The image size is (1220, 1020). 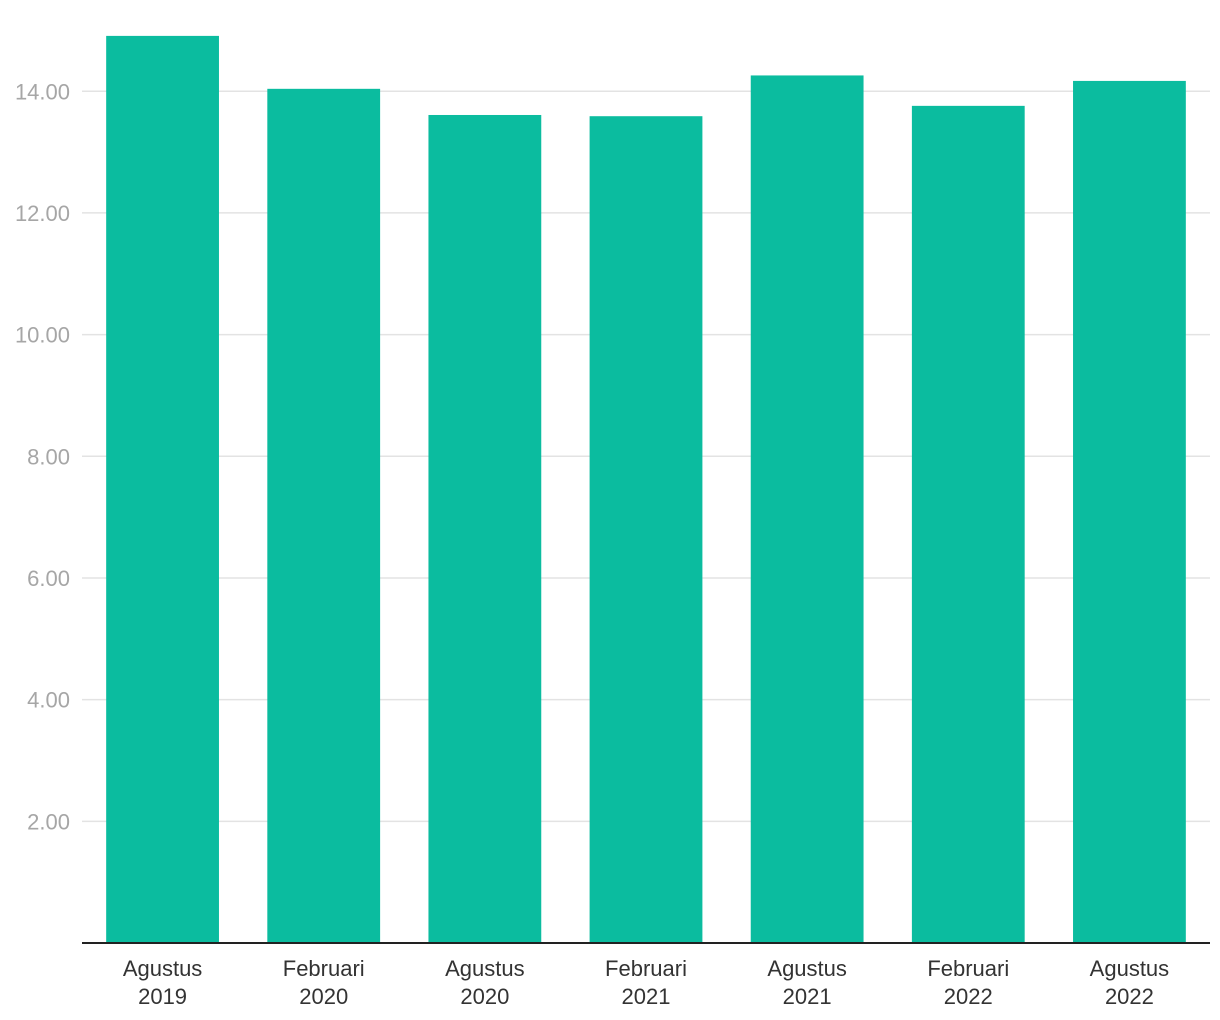 What do you see at coordinates (48, 456) in the screenshot?
I see `y-tick-label: 8.00` at bounding box center [48, 456].